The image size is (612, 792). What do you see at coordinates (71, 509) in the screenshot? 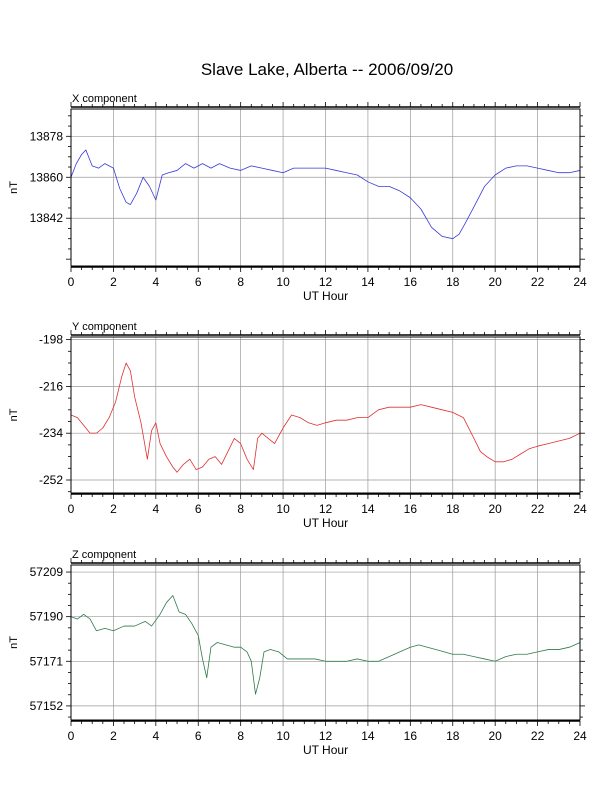
I see `y-x-tick-label: 0` at bounding box center [71, 509].